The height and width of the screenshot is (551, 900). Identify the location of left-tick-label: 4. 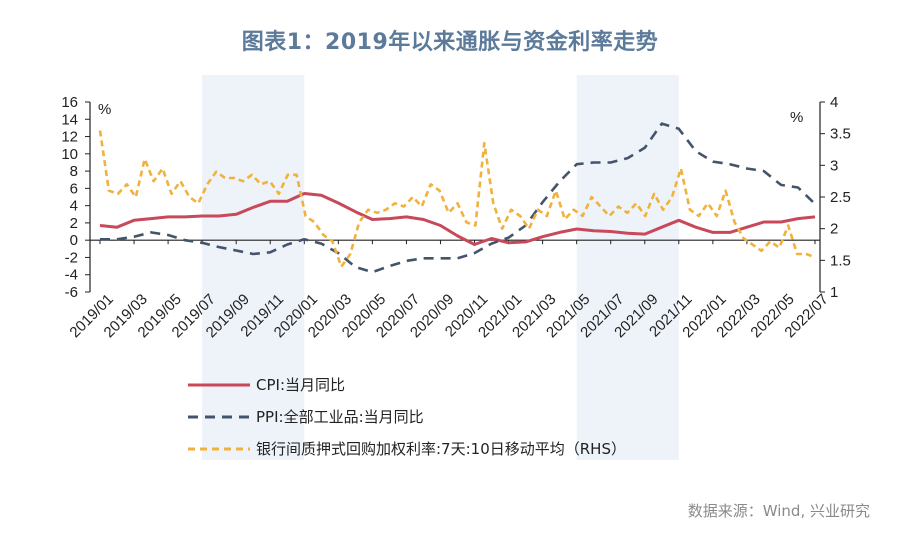
(74, 206).